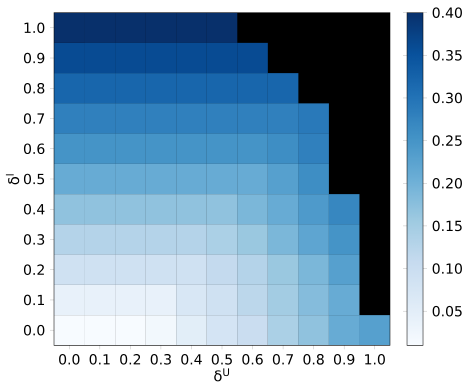 The image size is (474, 392). Describe the element at coordinates (69, 359) in the screenshot. I see `x-tick-label: 0.0` at that location.